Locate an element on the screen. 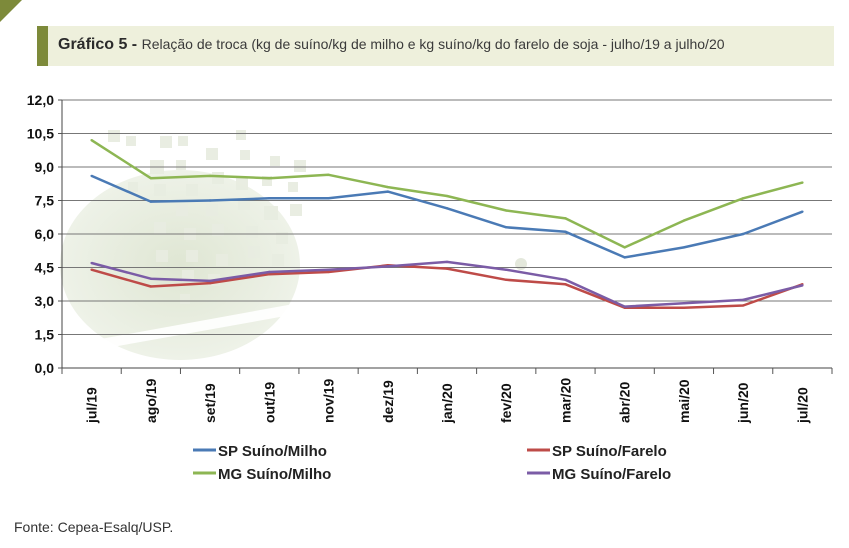  x-tick-label: jan/20 is located at coordinates (447, 403).